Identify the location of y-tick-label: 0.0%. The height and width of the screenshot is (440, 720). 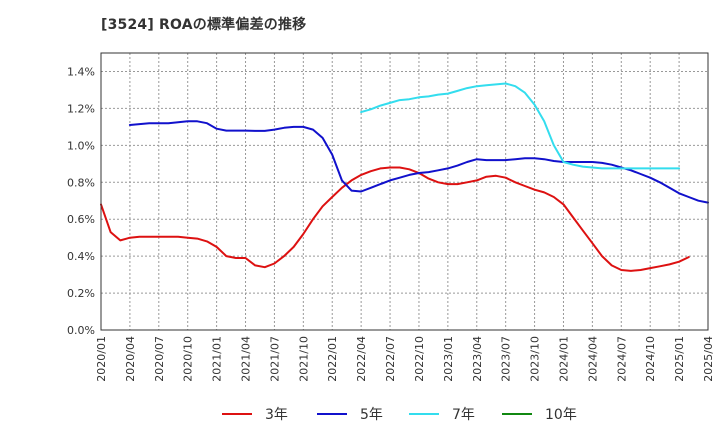
(81, 330).